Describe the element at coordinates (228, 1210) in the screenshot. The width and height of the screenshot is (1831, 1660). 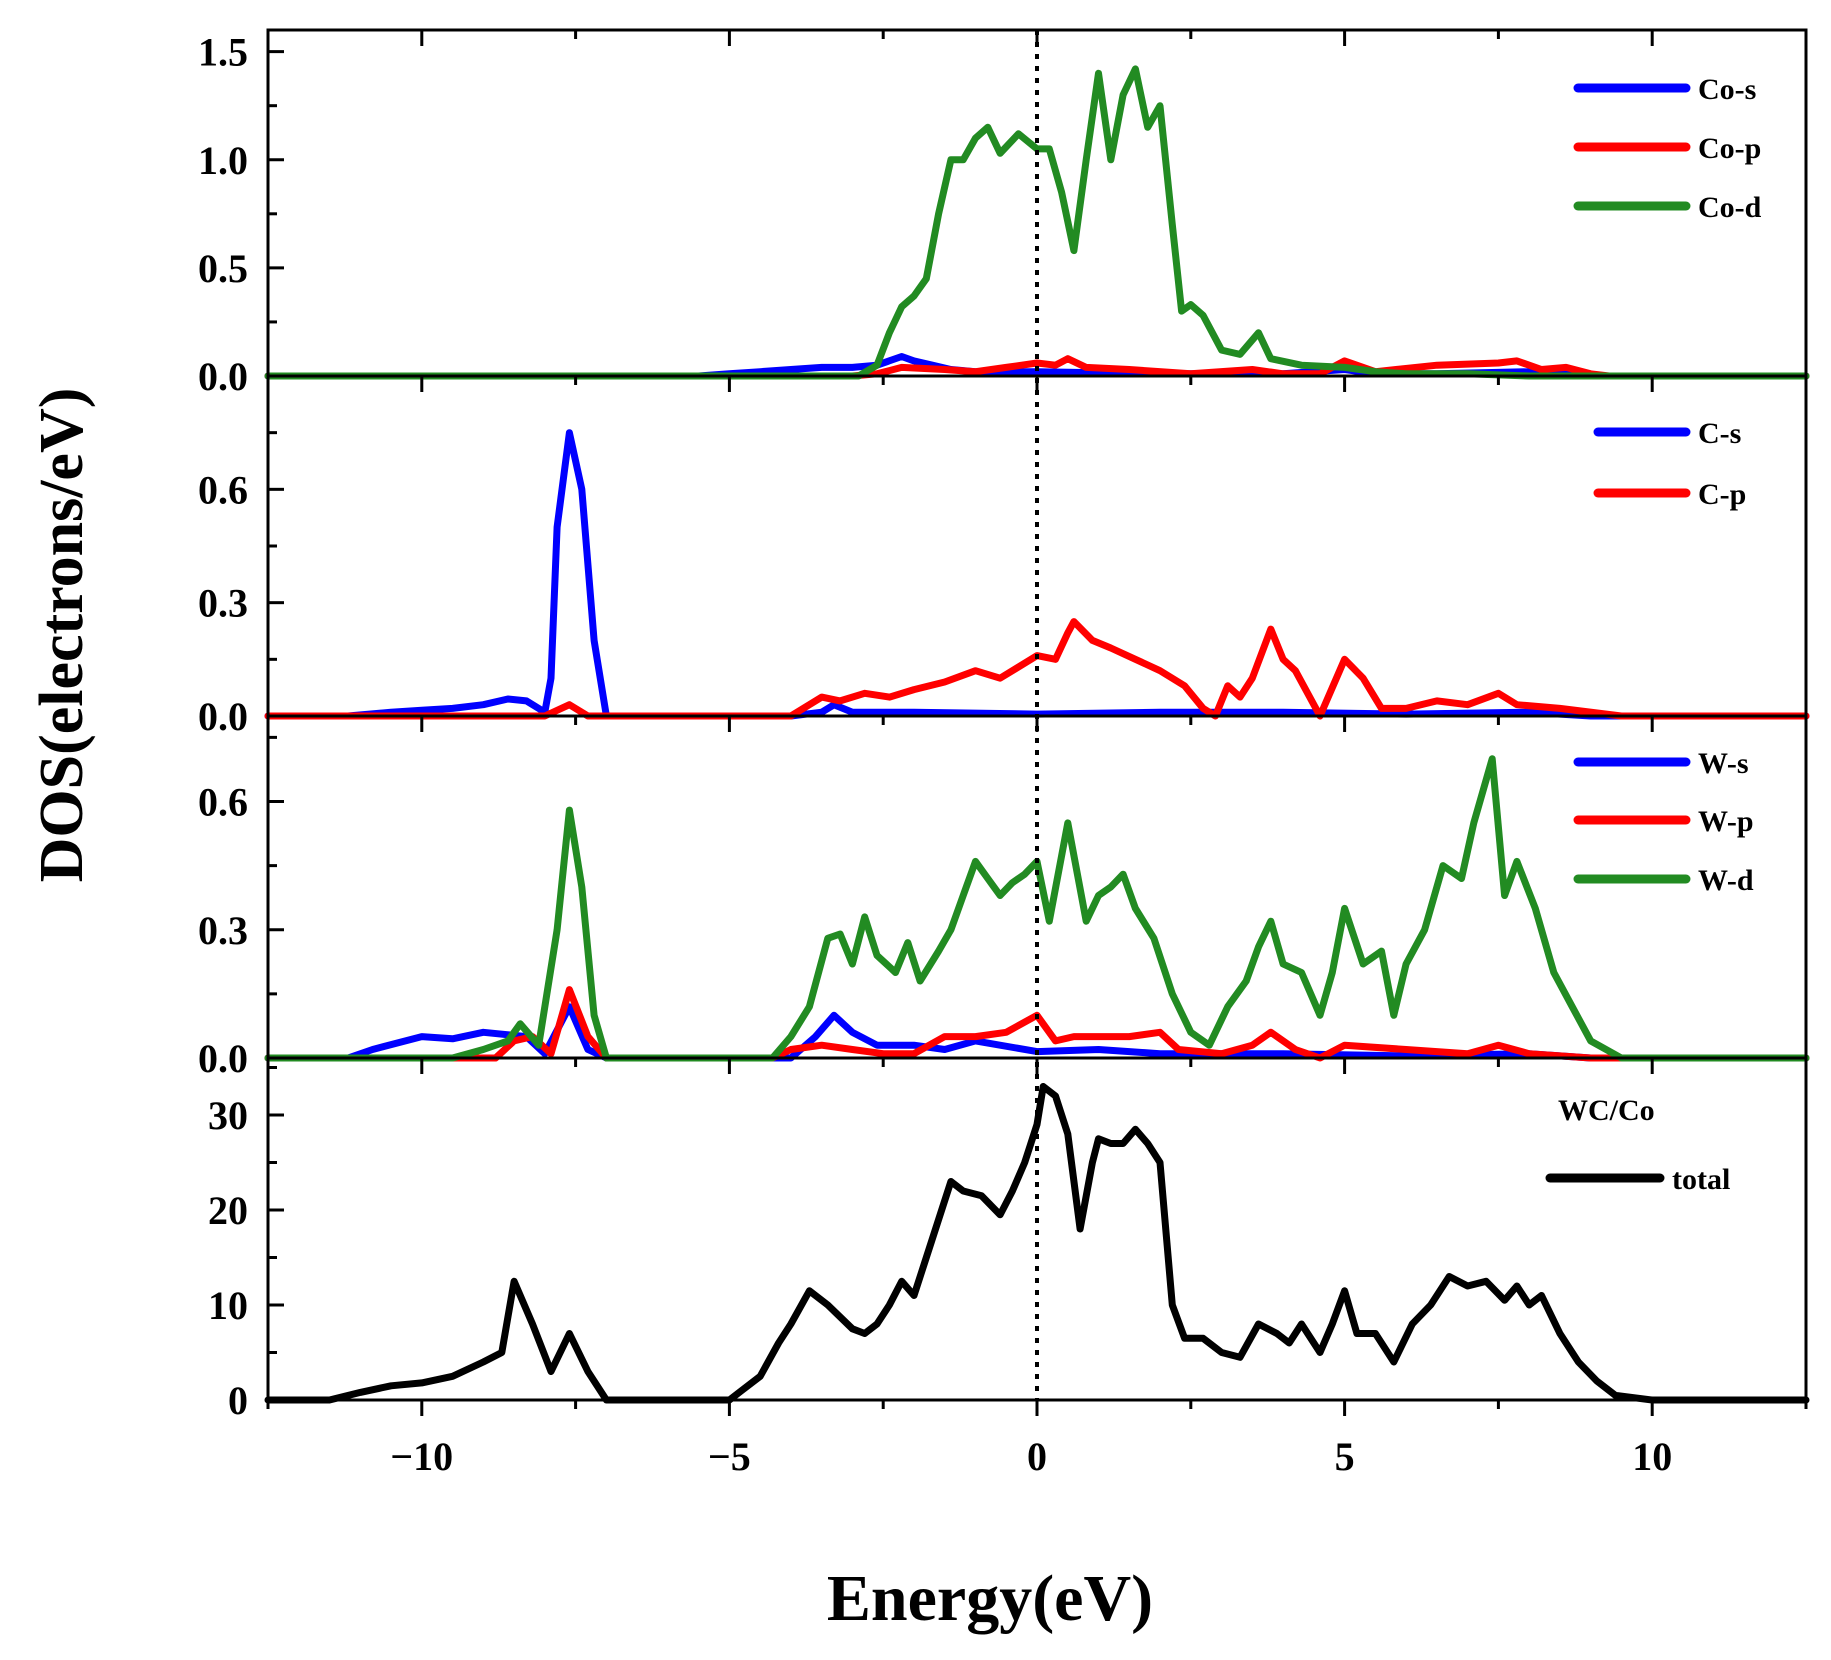
I see `y-tick-label: 20` at that location.